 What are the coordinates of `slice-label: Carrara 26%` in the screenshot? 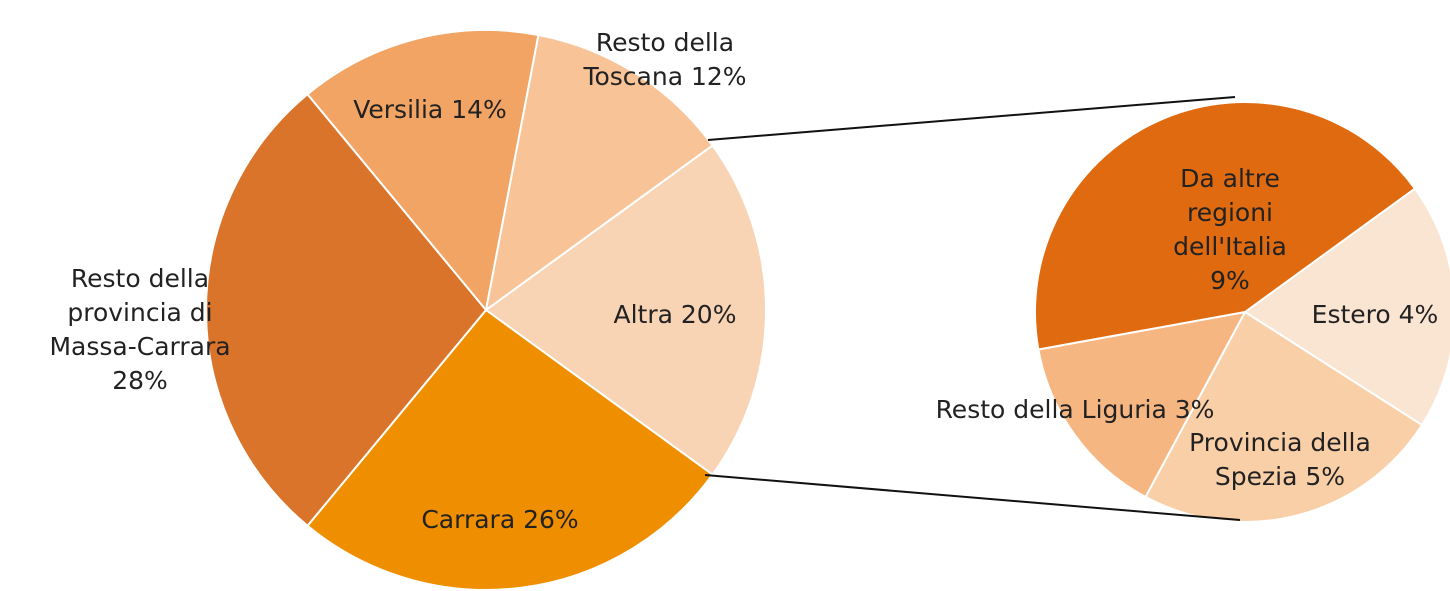 It's located at (500, 520).